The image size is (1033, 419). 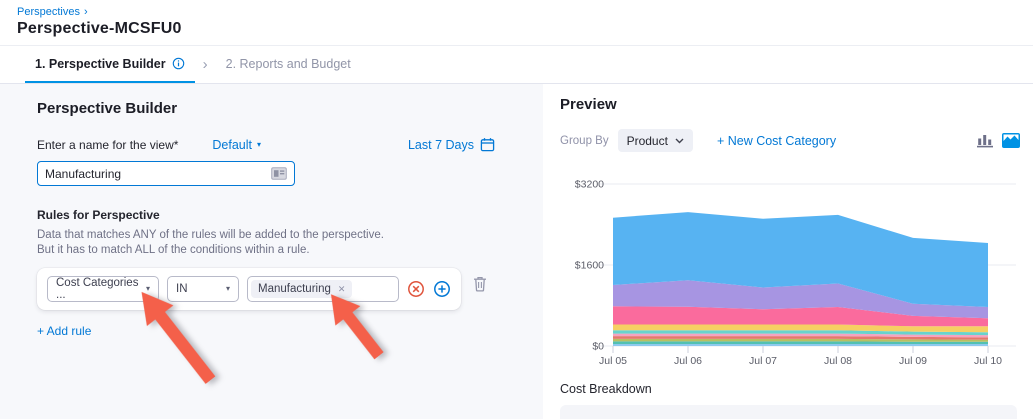 I want to click on group-by-label: Group By, so click(x=584, y=140).